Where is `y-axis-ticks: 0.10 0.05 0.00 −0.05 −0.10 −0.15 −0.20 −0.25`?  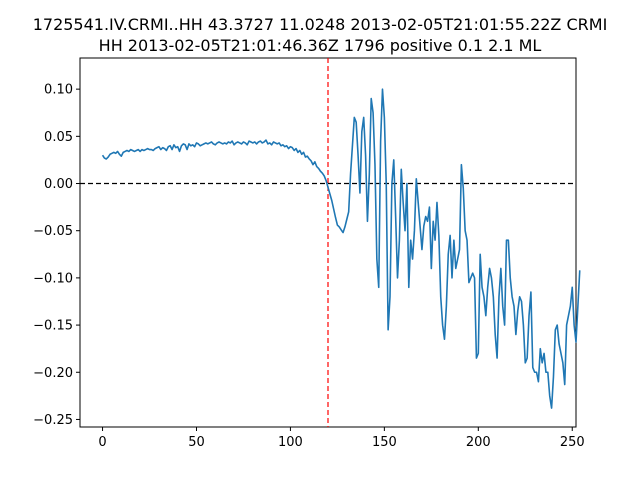 y-axis-ticks: 0.10 0.05 0.00 −0.05 −0.10 −0.15 −0.20 −0.25 is located at coordinates (56, 255).